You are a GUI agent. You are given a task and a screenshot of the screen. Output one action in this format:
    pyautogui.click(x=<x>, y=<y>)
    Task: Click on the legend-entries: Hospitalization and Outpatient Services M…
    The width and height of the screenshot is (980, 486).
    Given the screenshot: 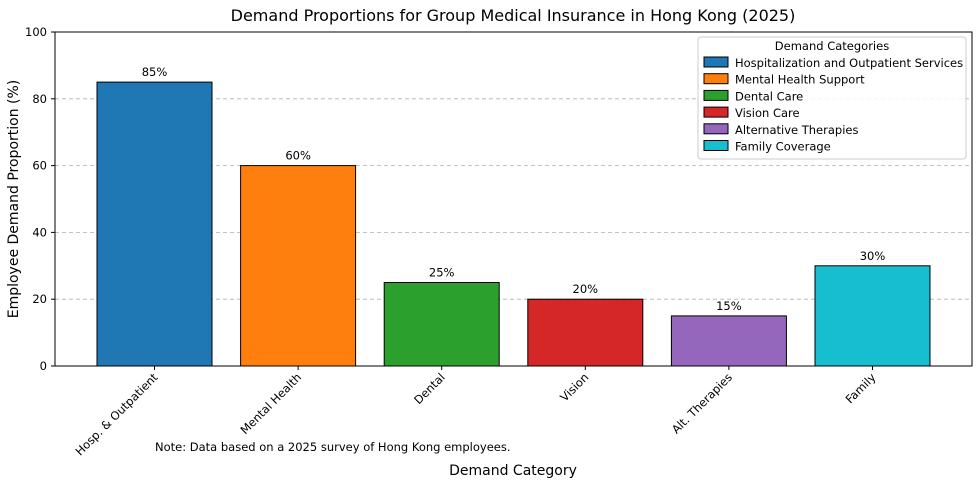 What is the action you would take?
    pyautogui.click(x=833, y=105)
    